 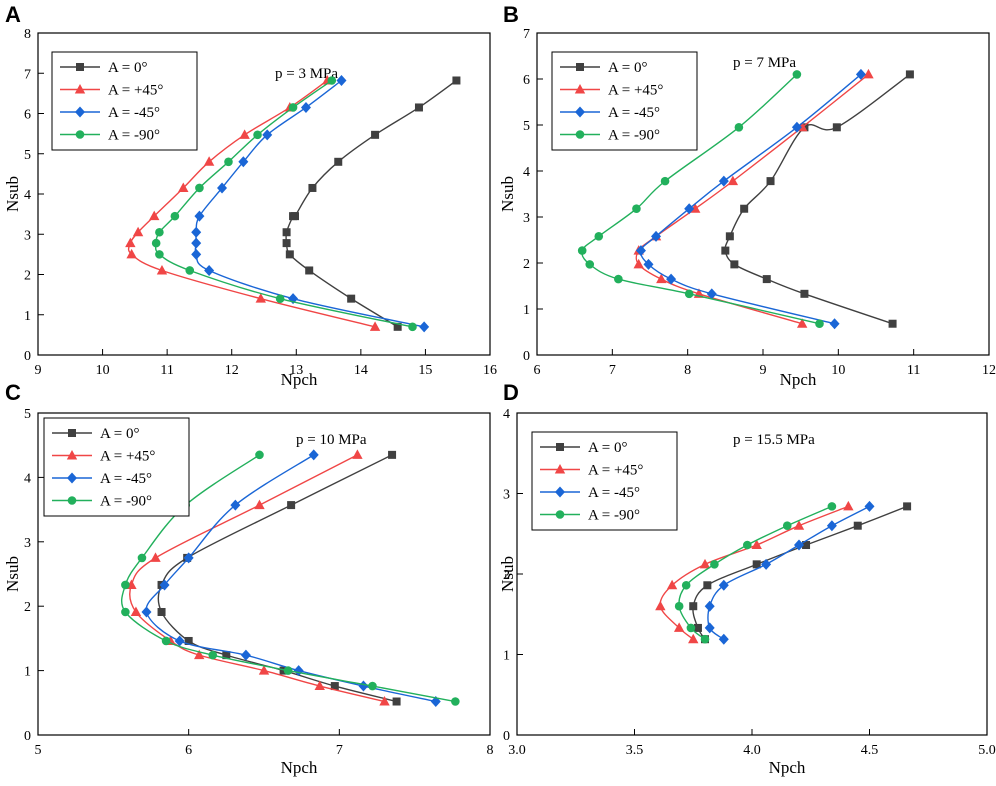 I want to click on x-tick-label: 9, so click(x=38, y=370).